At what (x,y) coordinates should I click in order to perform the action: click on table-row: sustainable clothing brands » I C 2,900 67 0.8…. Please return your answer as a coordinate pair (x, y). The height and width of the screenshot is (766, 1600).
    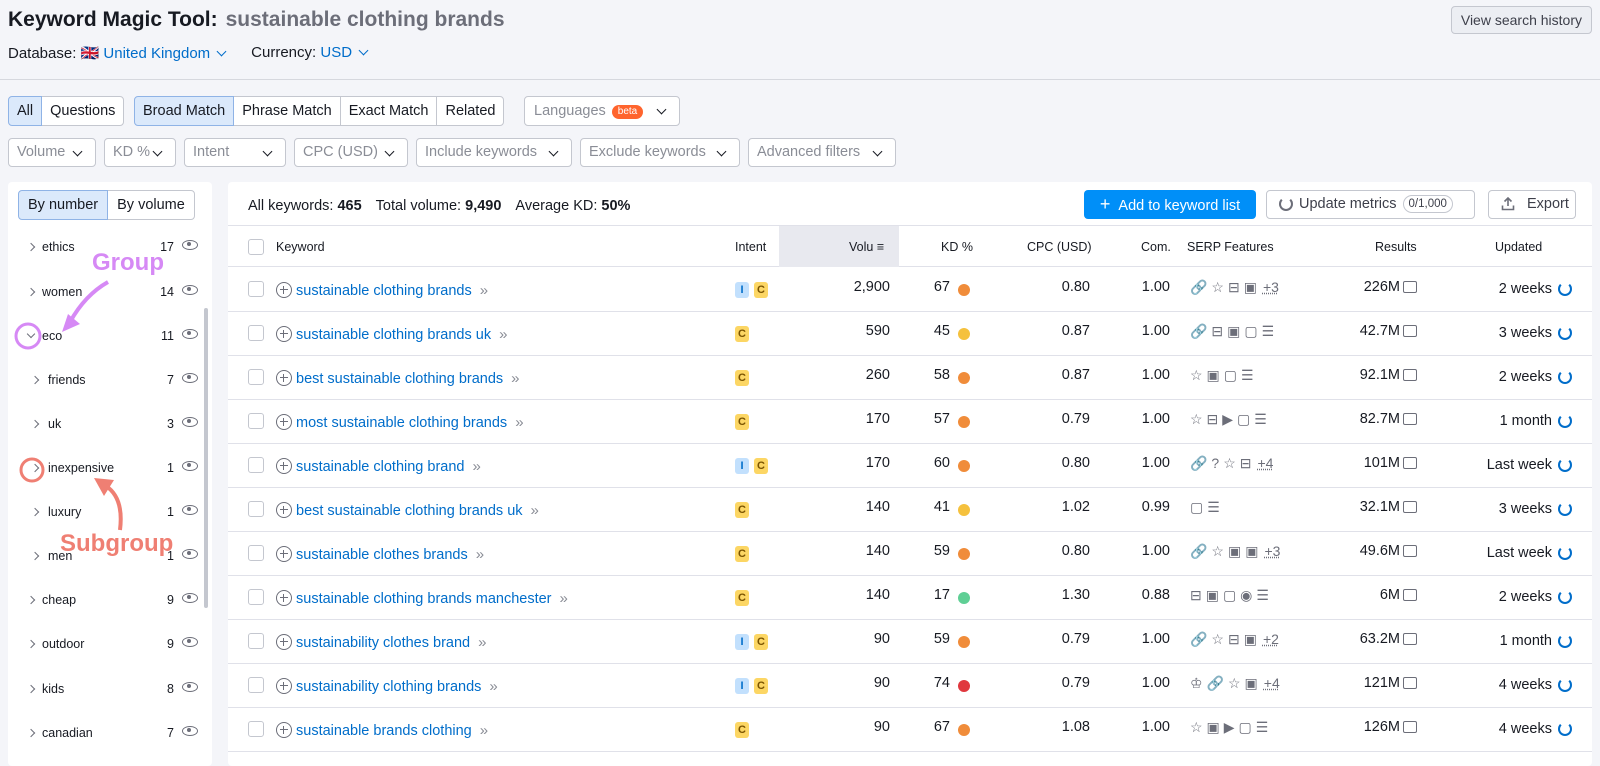
    Looking at the image, I should click on (910, 289).